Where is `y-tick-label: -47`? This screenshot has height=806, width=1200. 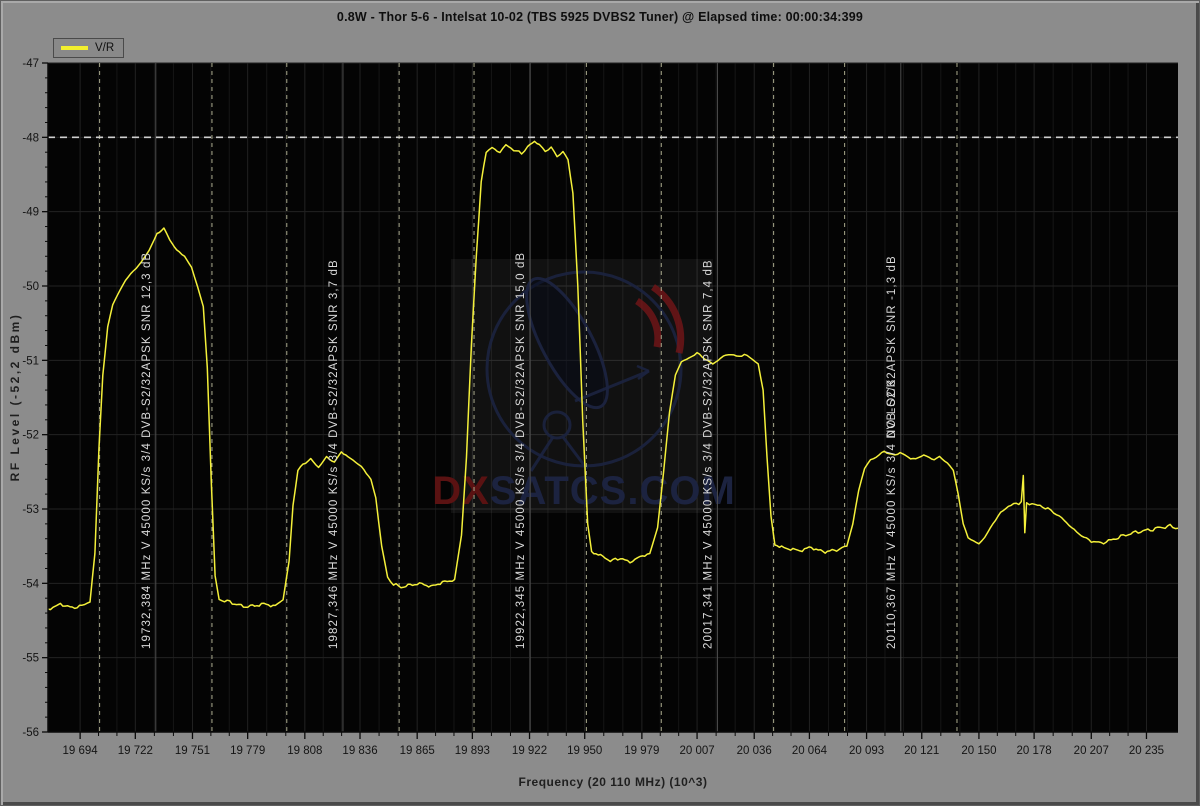 y-tick-label: -47 is located at coordinates (30, 64).